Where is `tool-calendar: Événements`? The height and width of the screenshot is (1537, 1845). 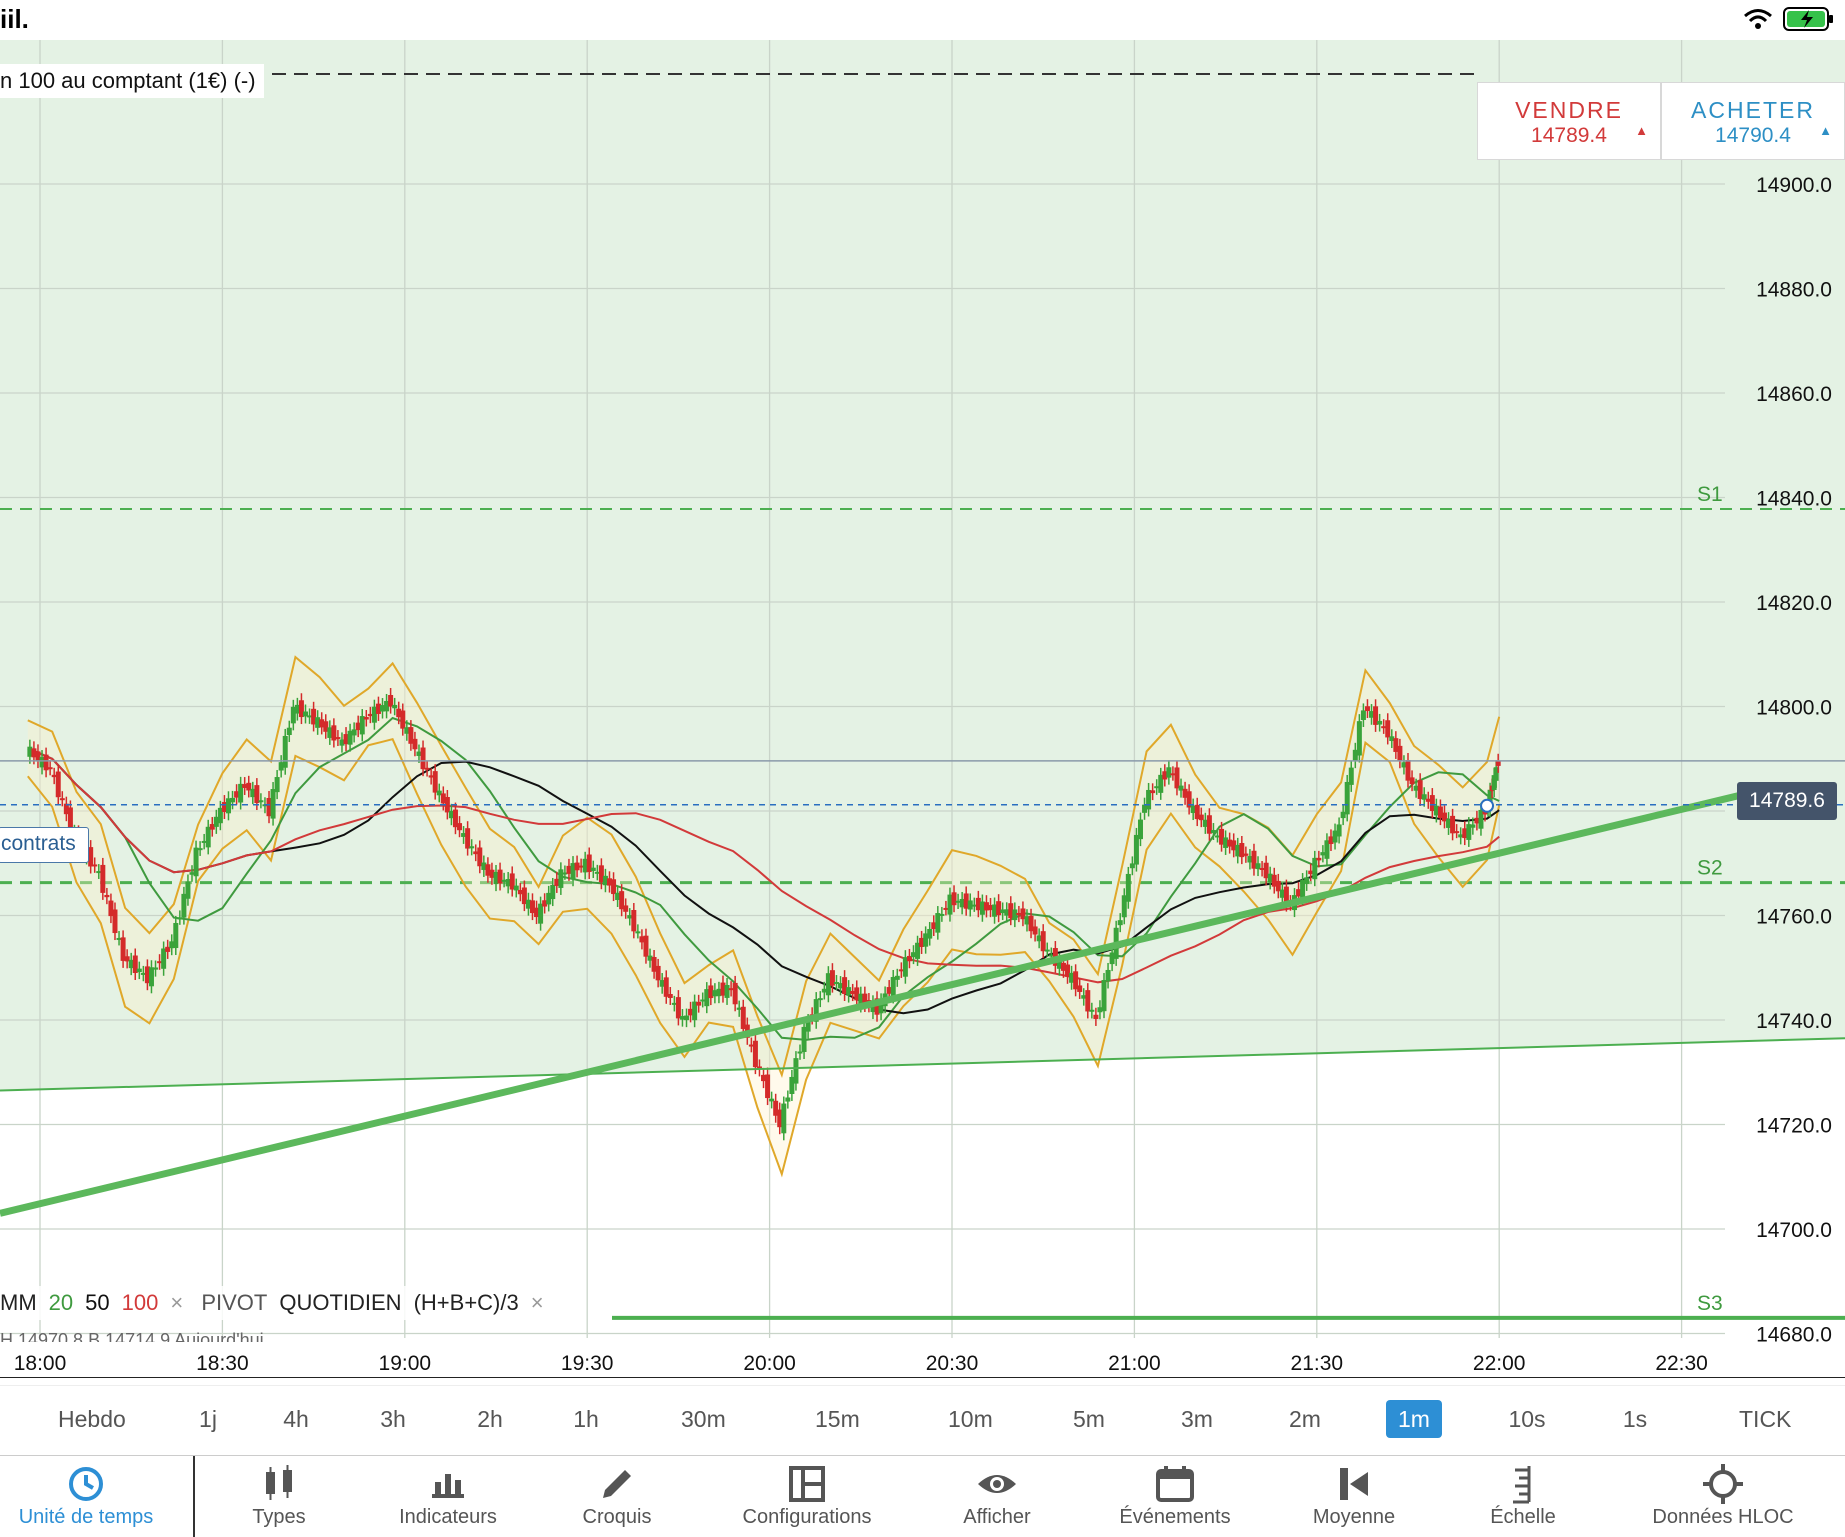 tool-calendar: Événements is located at coordinates (1175, 1496).